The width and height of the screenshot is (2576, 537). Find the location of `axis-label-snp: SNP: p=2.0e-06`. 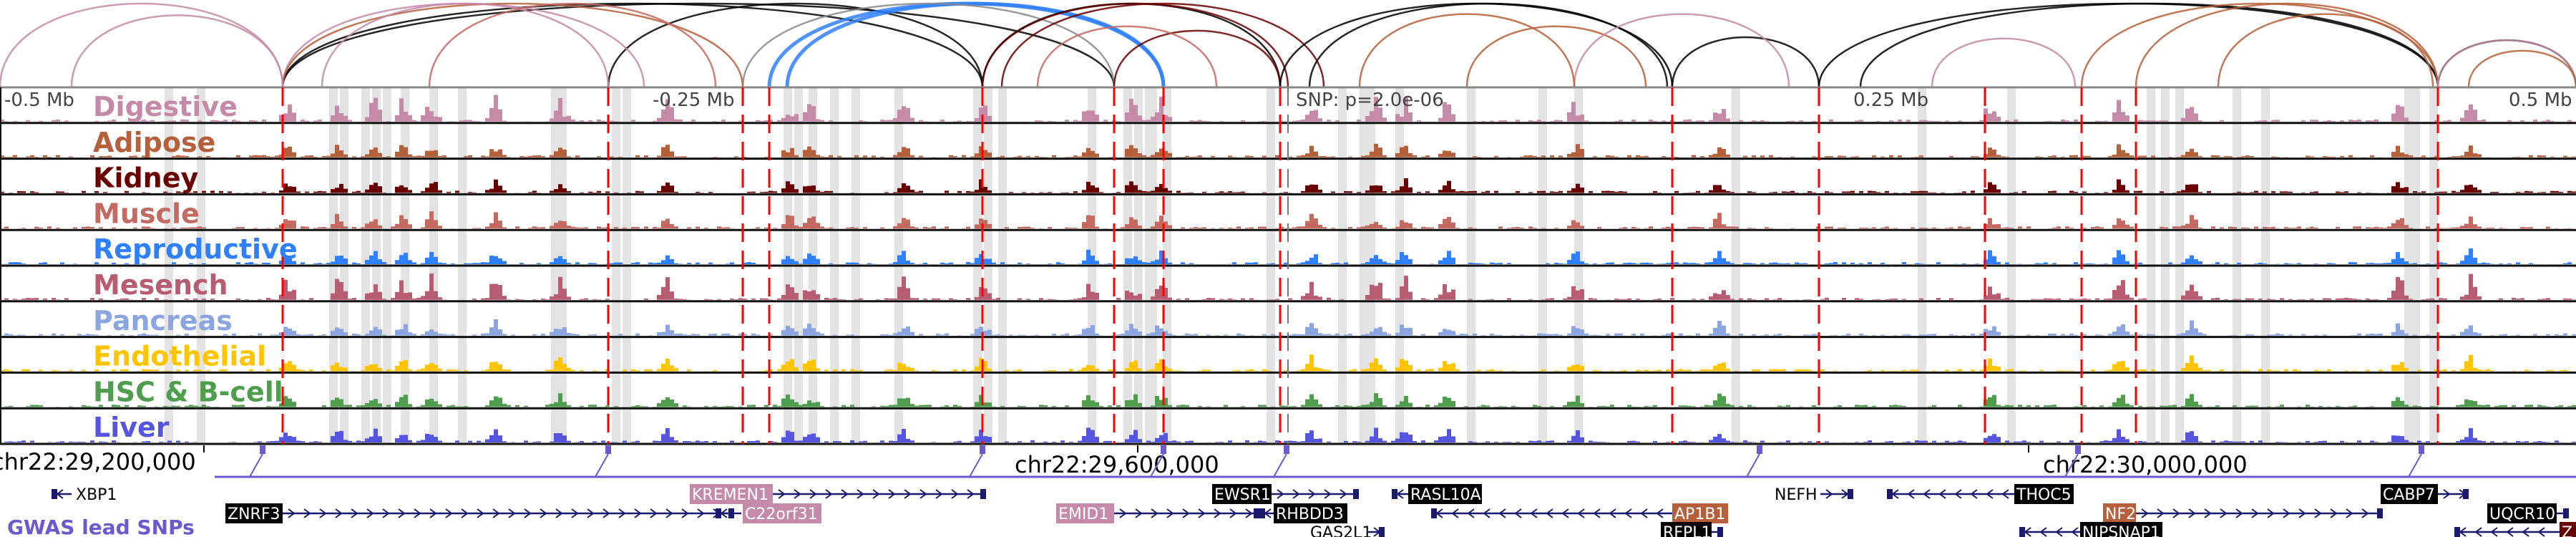

axis-label-snp: SNP: p=2.0e-06 is located at coordinates (1370, 100).